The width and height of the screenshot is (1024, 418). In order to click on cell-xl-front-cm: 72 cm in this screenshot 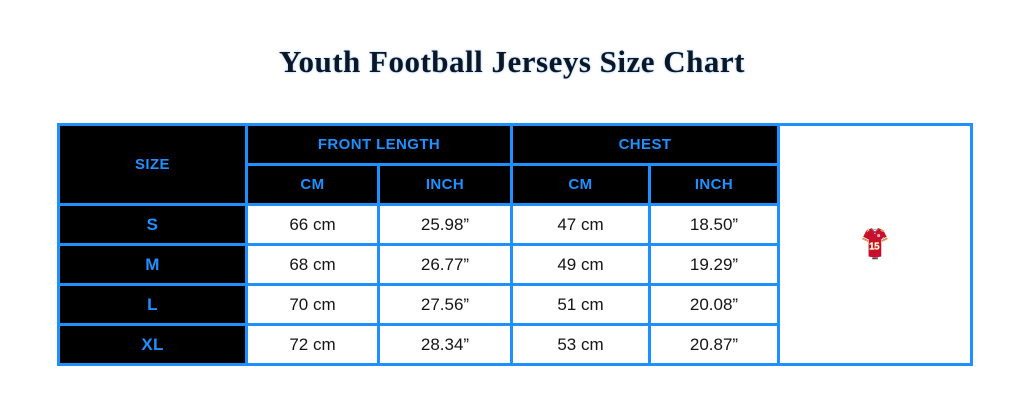, I will do `click(312, 344)`.